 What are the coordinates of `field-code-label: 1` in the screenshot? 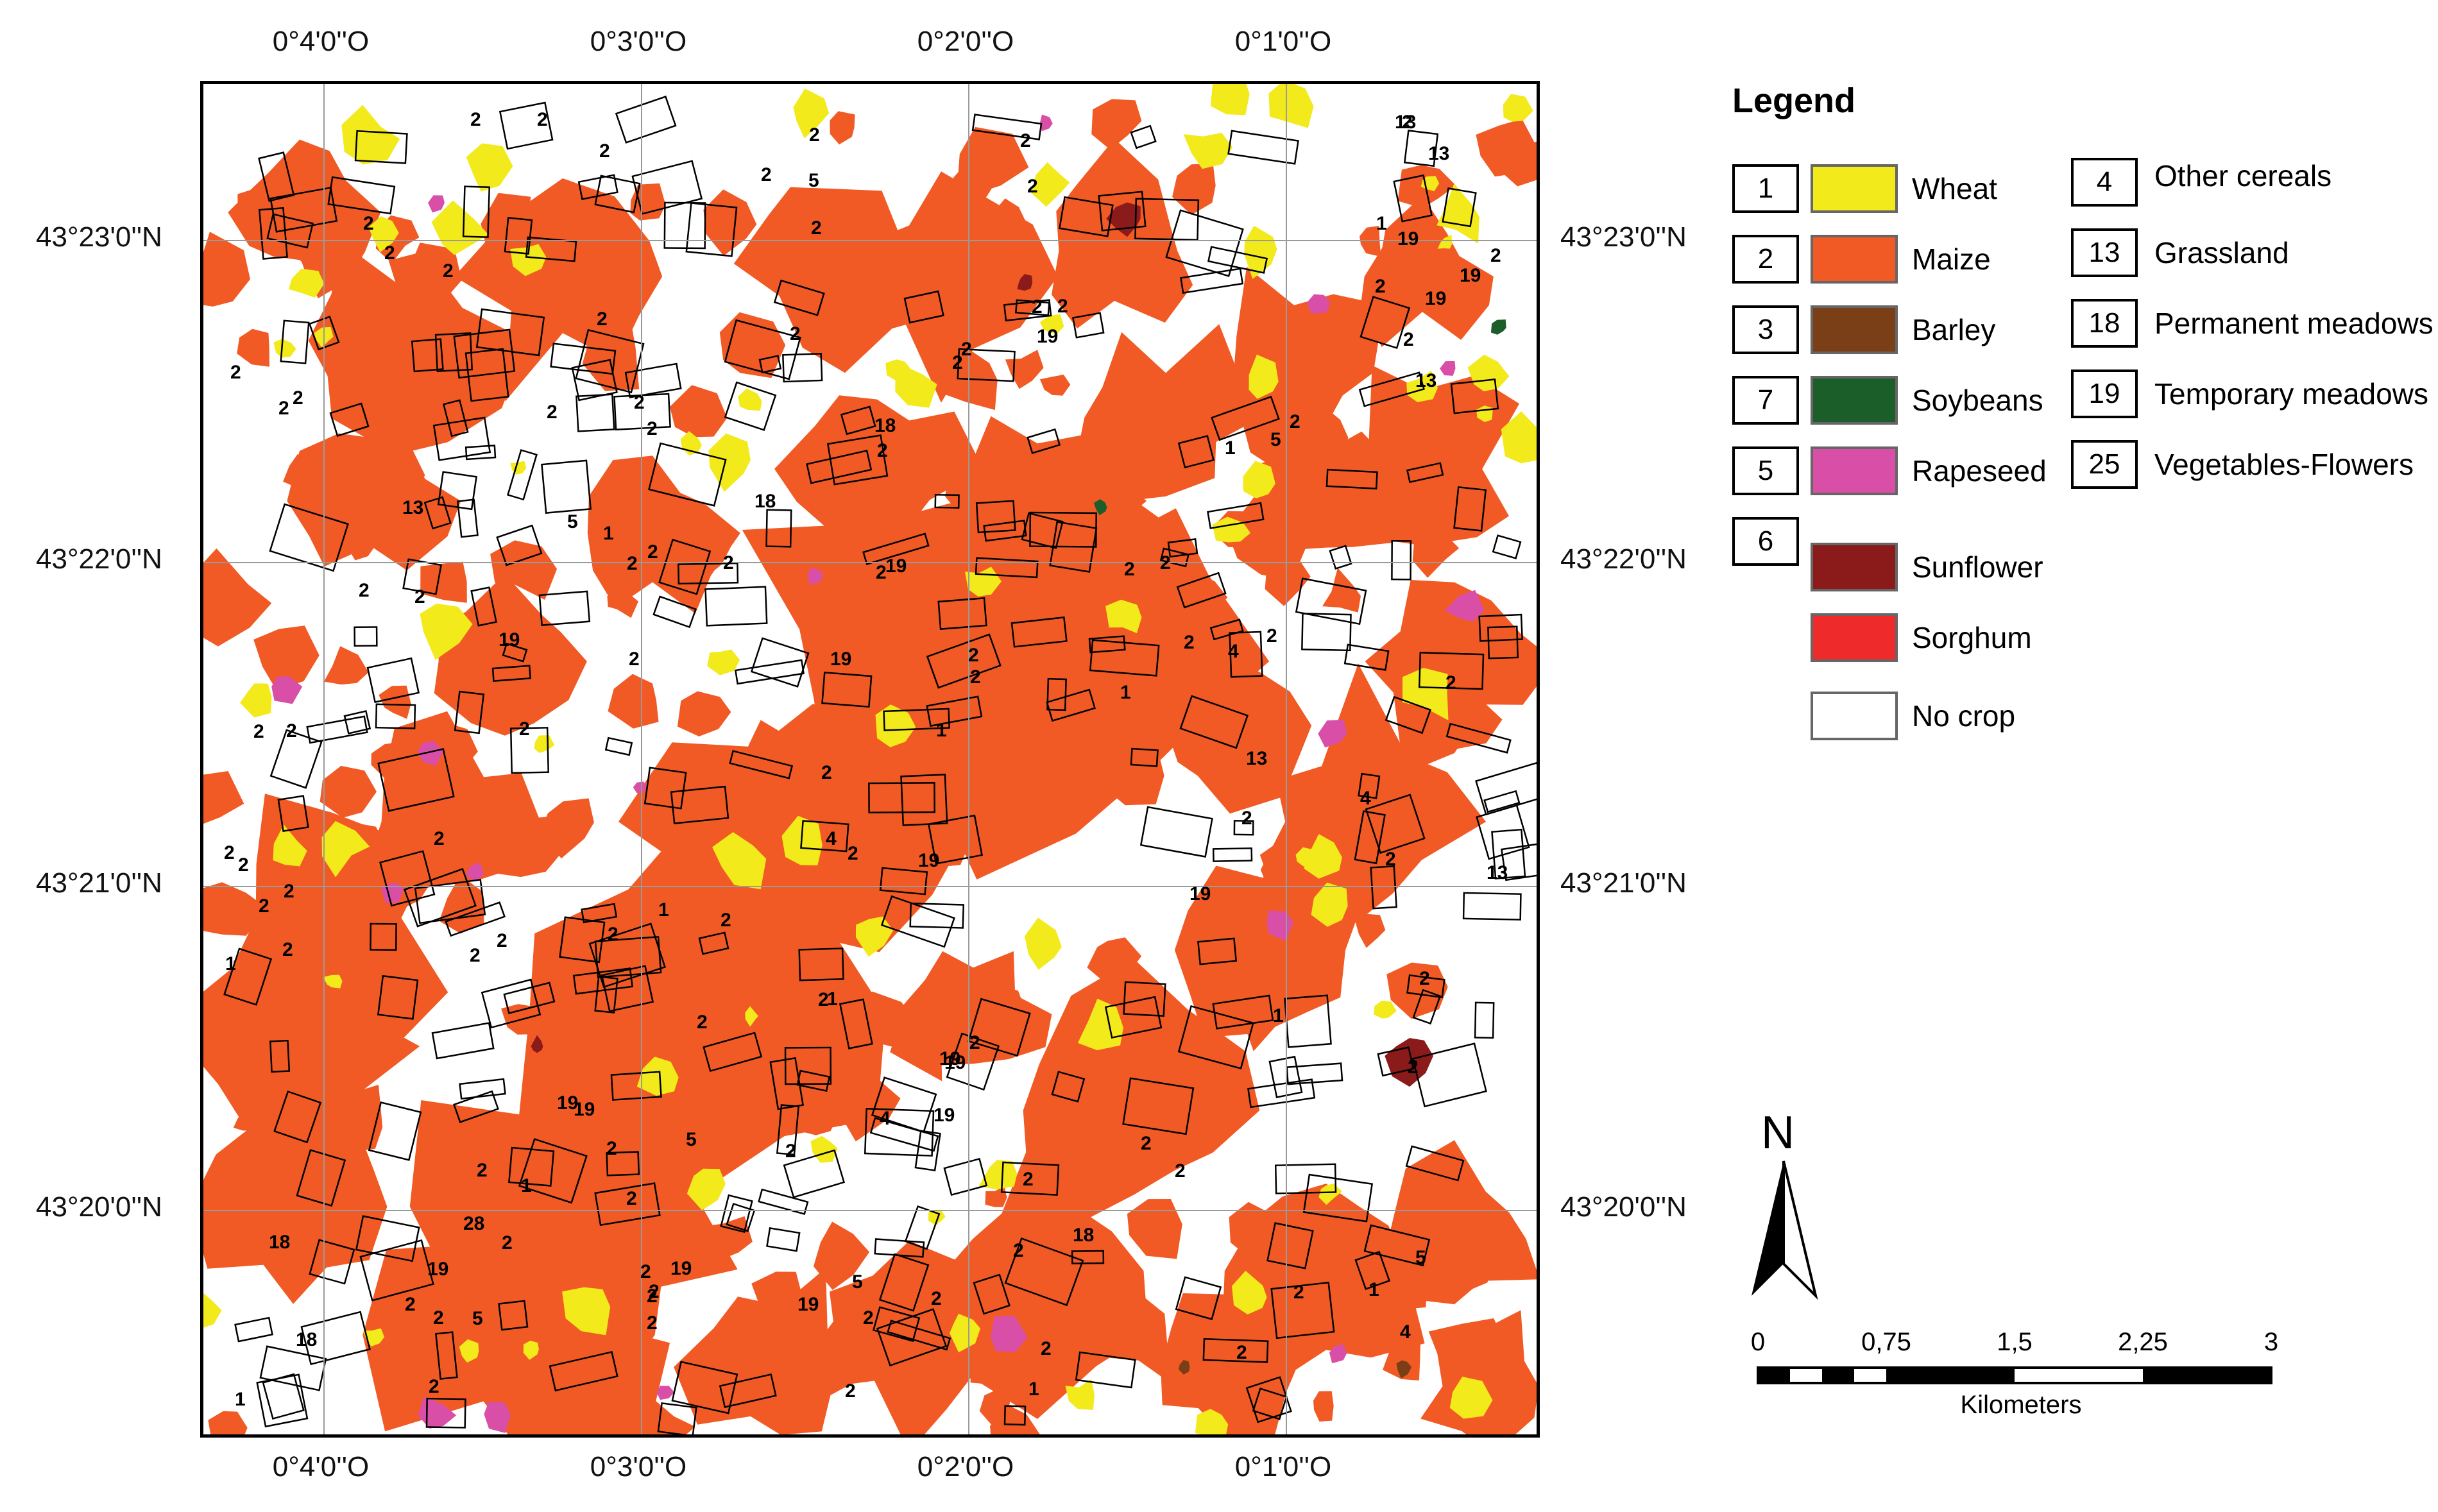 It's located at (942, 730).